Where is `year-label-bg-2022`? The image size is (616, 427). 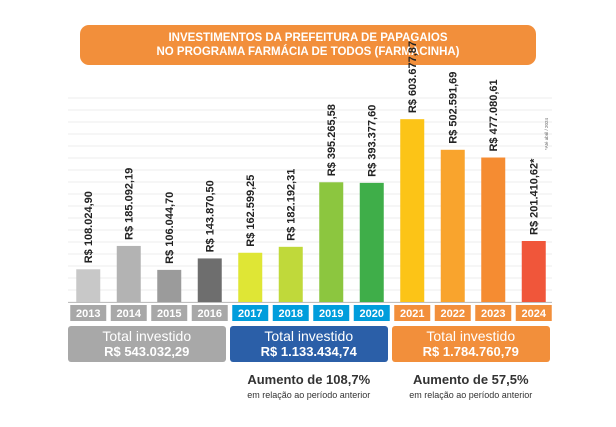 year-label-bg-2022 is located at coordinates (452, 313).